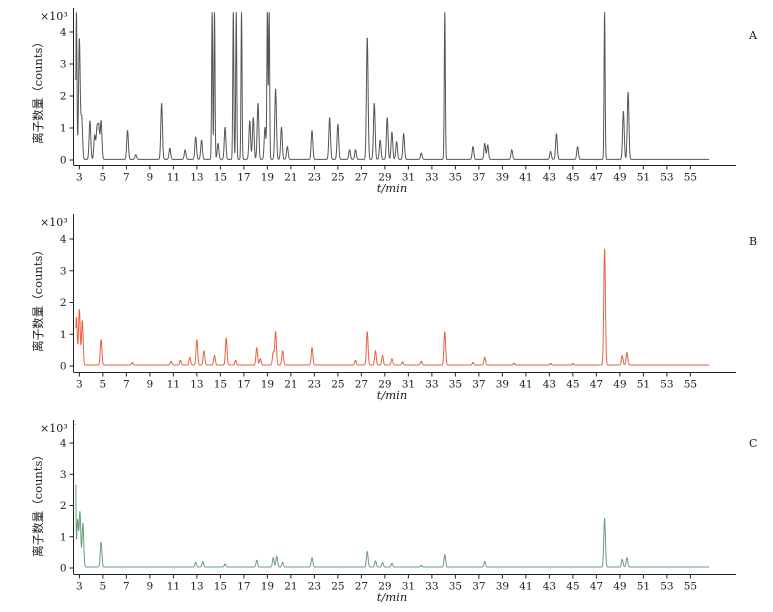 This screenshot has width=773, height=612. Describe the element at coordinates (431, 385) in the screenshot. I see `panel-b-x-tick-label-15: 33` at that location.